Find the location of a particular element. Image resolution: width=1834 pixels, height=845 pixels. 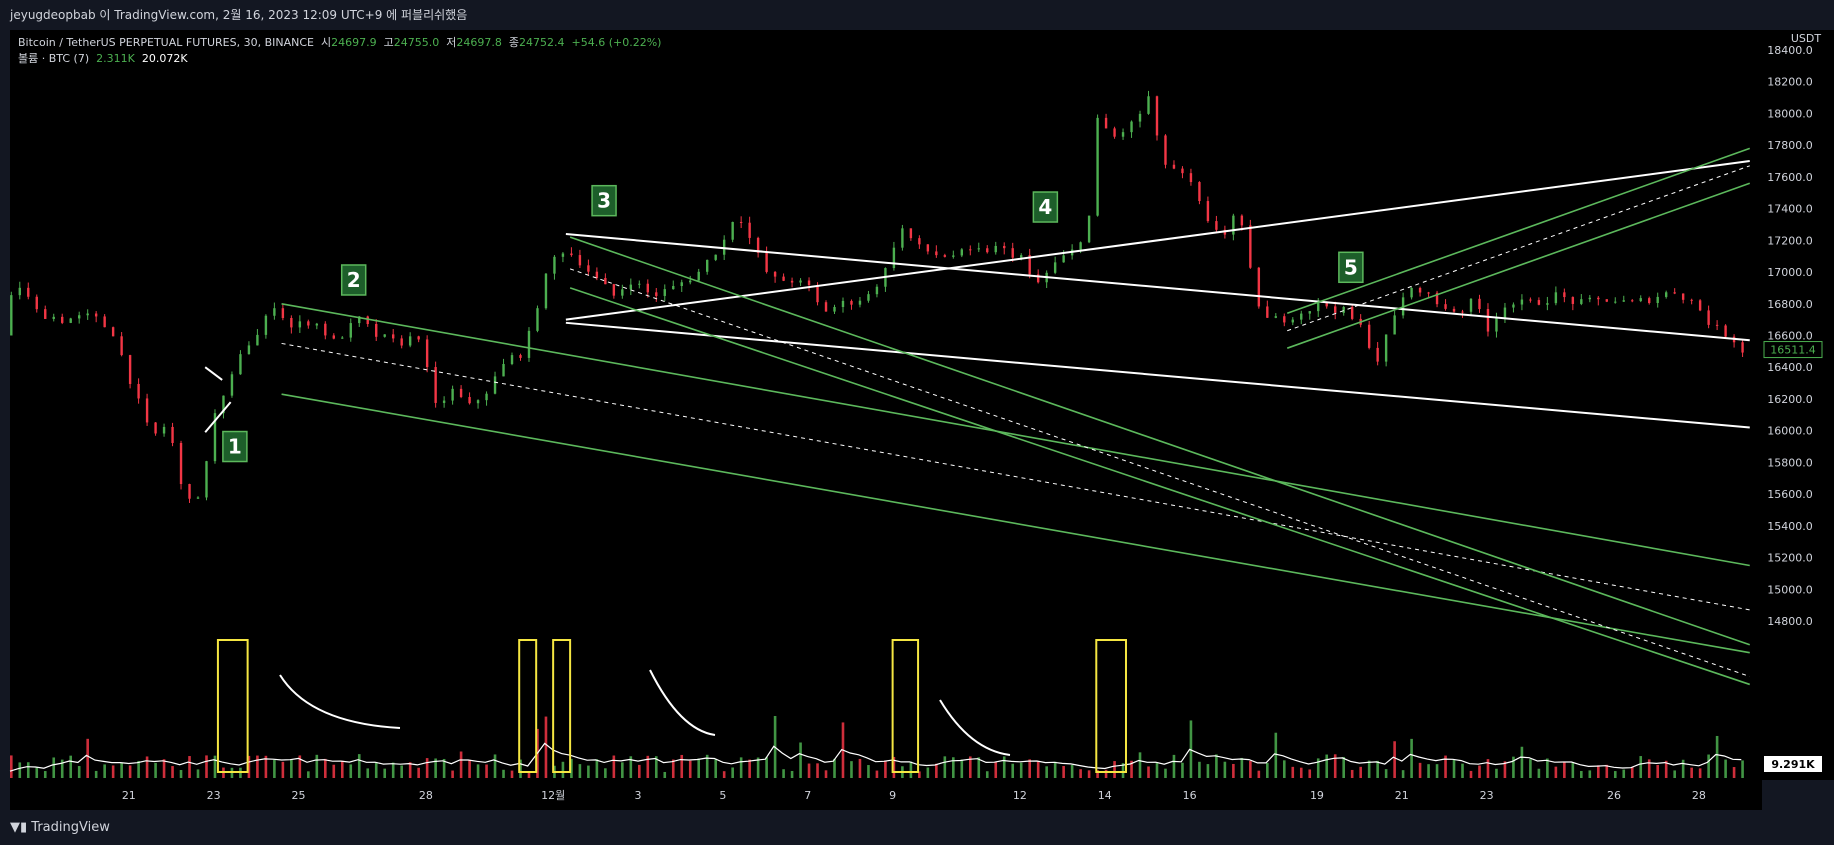

tradingview-logo: ▼▮ TradingView is located at coordinates (60, 827).